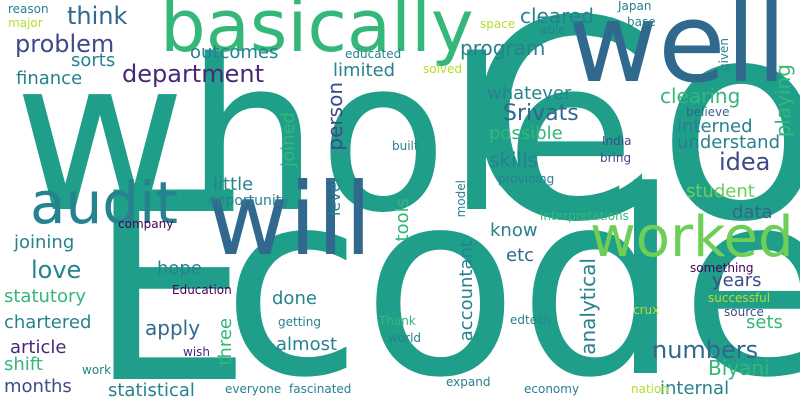  I want to click on word: nation, so click(650, 389).